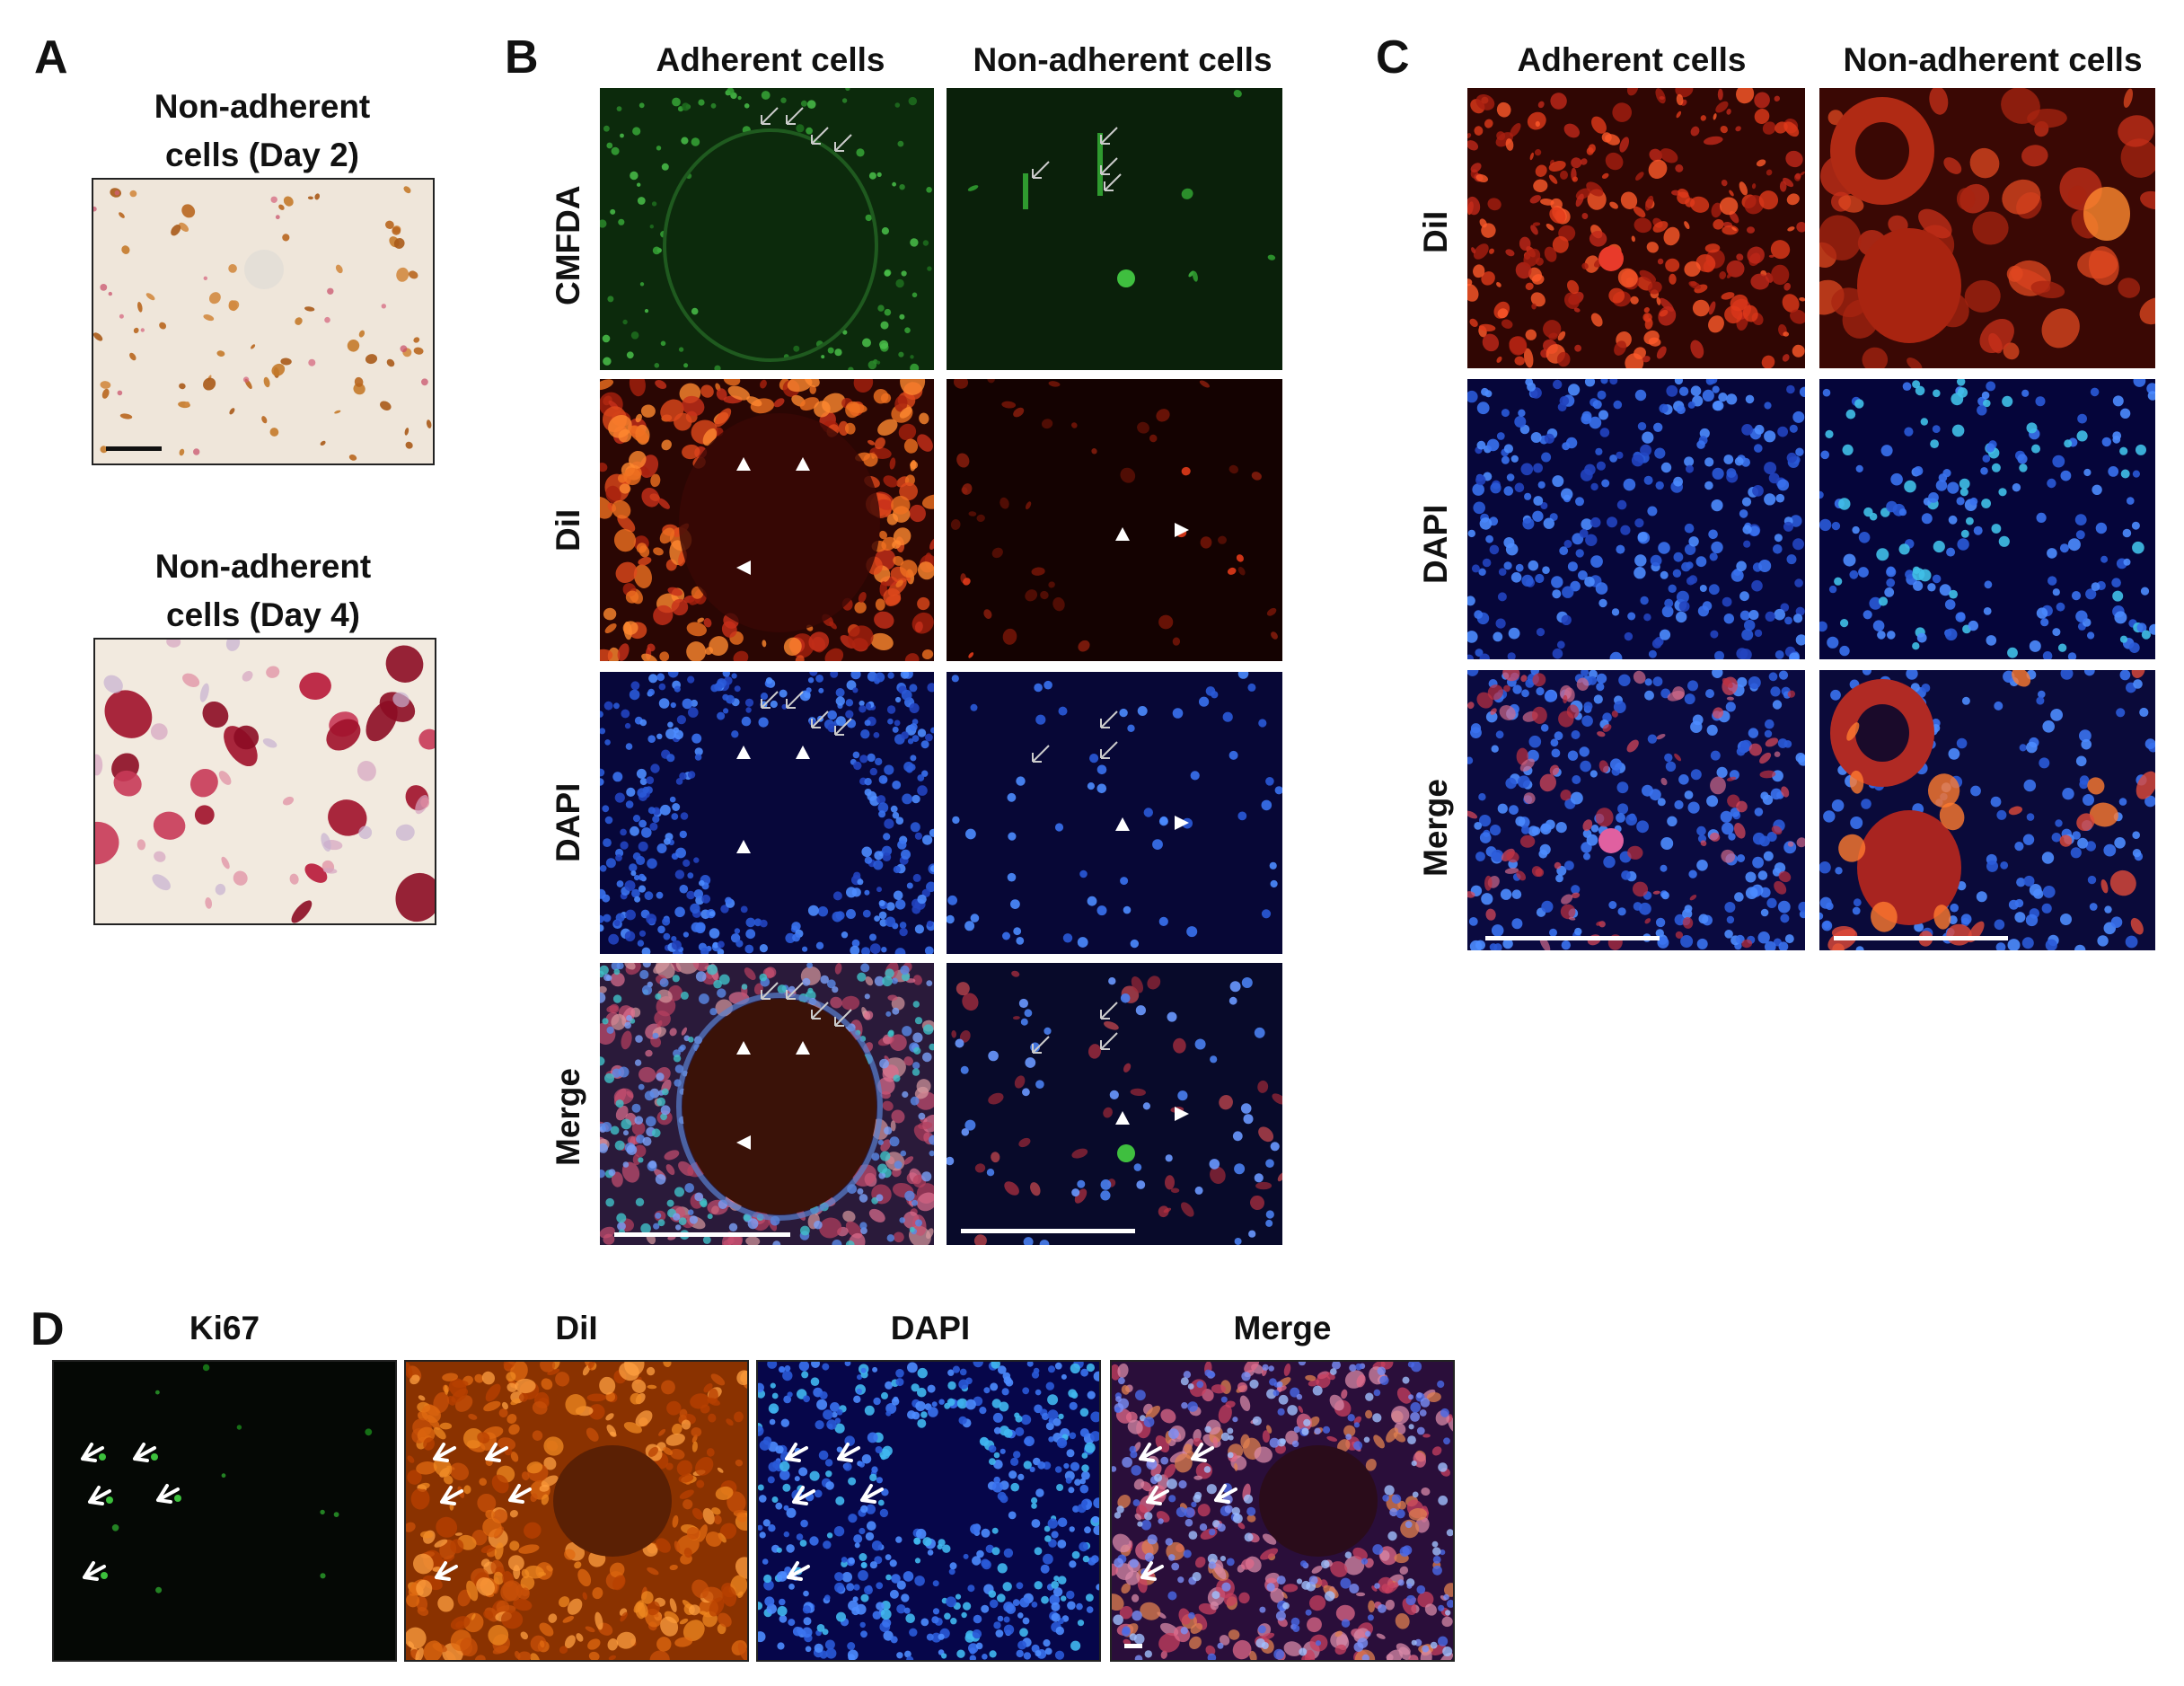 This screenshot has width=2184, height=1686. What do you see at coordinates (1987, 810) in the screenshot?
I see `panel-c-merge-nonadherent` at bounding box center [1987, 810].